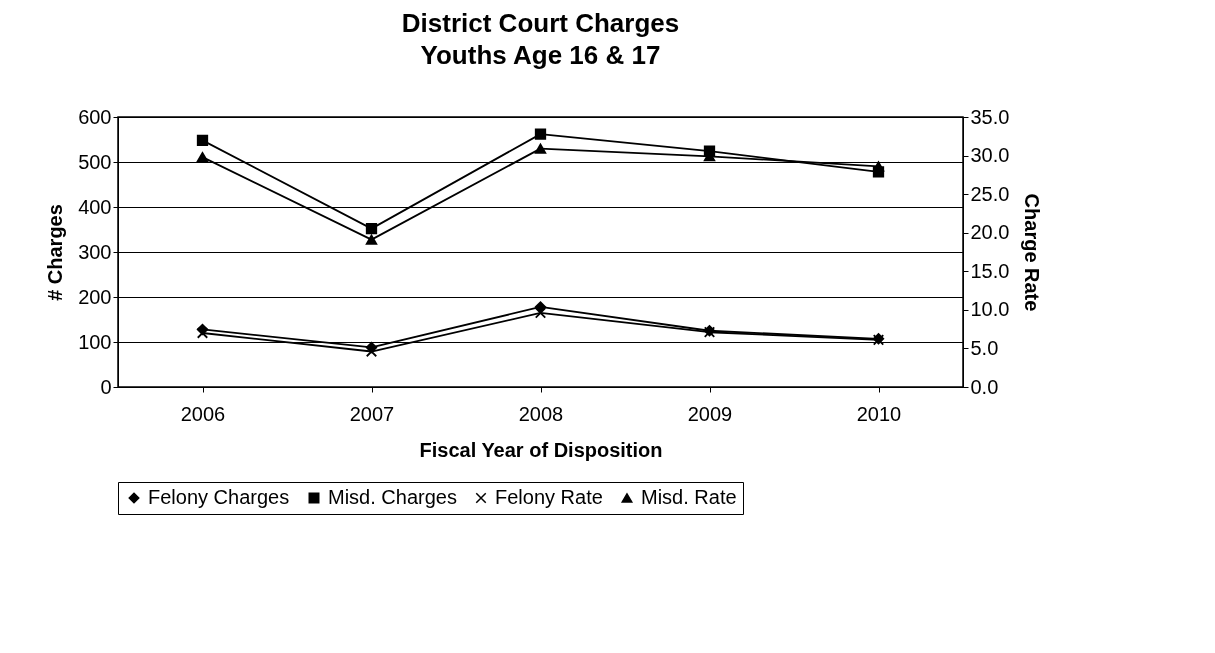 Image resolution: width=1215 pixels, height=653 pixels. Describe the element at coordinates (95, 296) in the screenshot. I see `y-tick-label: 200` at that location.